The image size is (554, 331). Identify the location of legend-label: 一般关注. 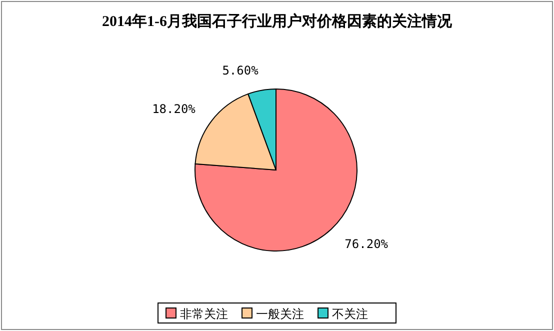
(280, 314).